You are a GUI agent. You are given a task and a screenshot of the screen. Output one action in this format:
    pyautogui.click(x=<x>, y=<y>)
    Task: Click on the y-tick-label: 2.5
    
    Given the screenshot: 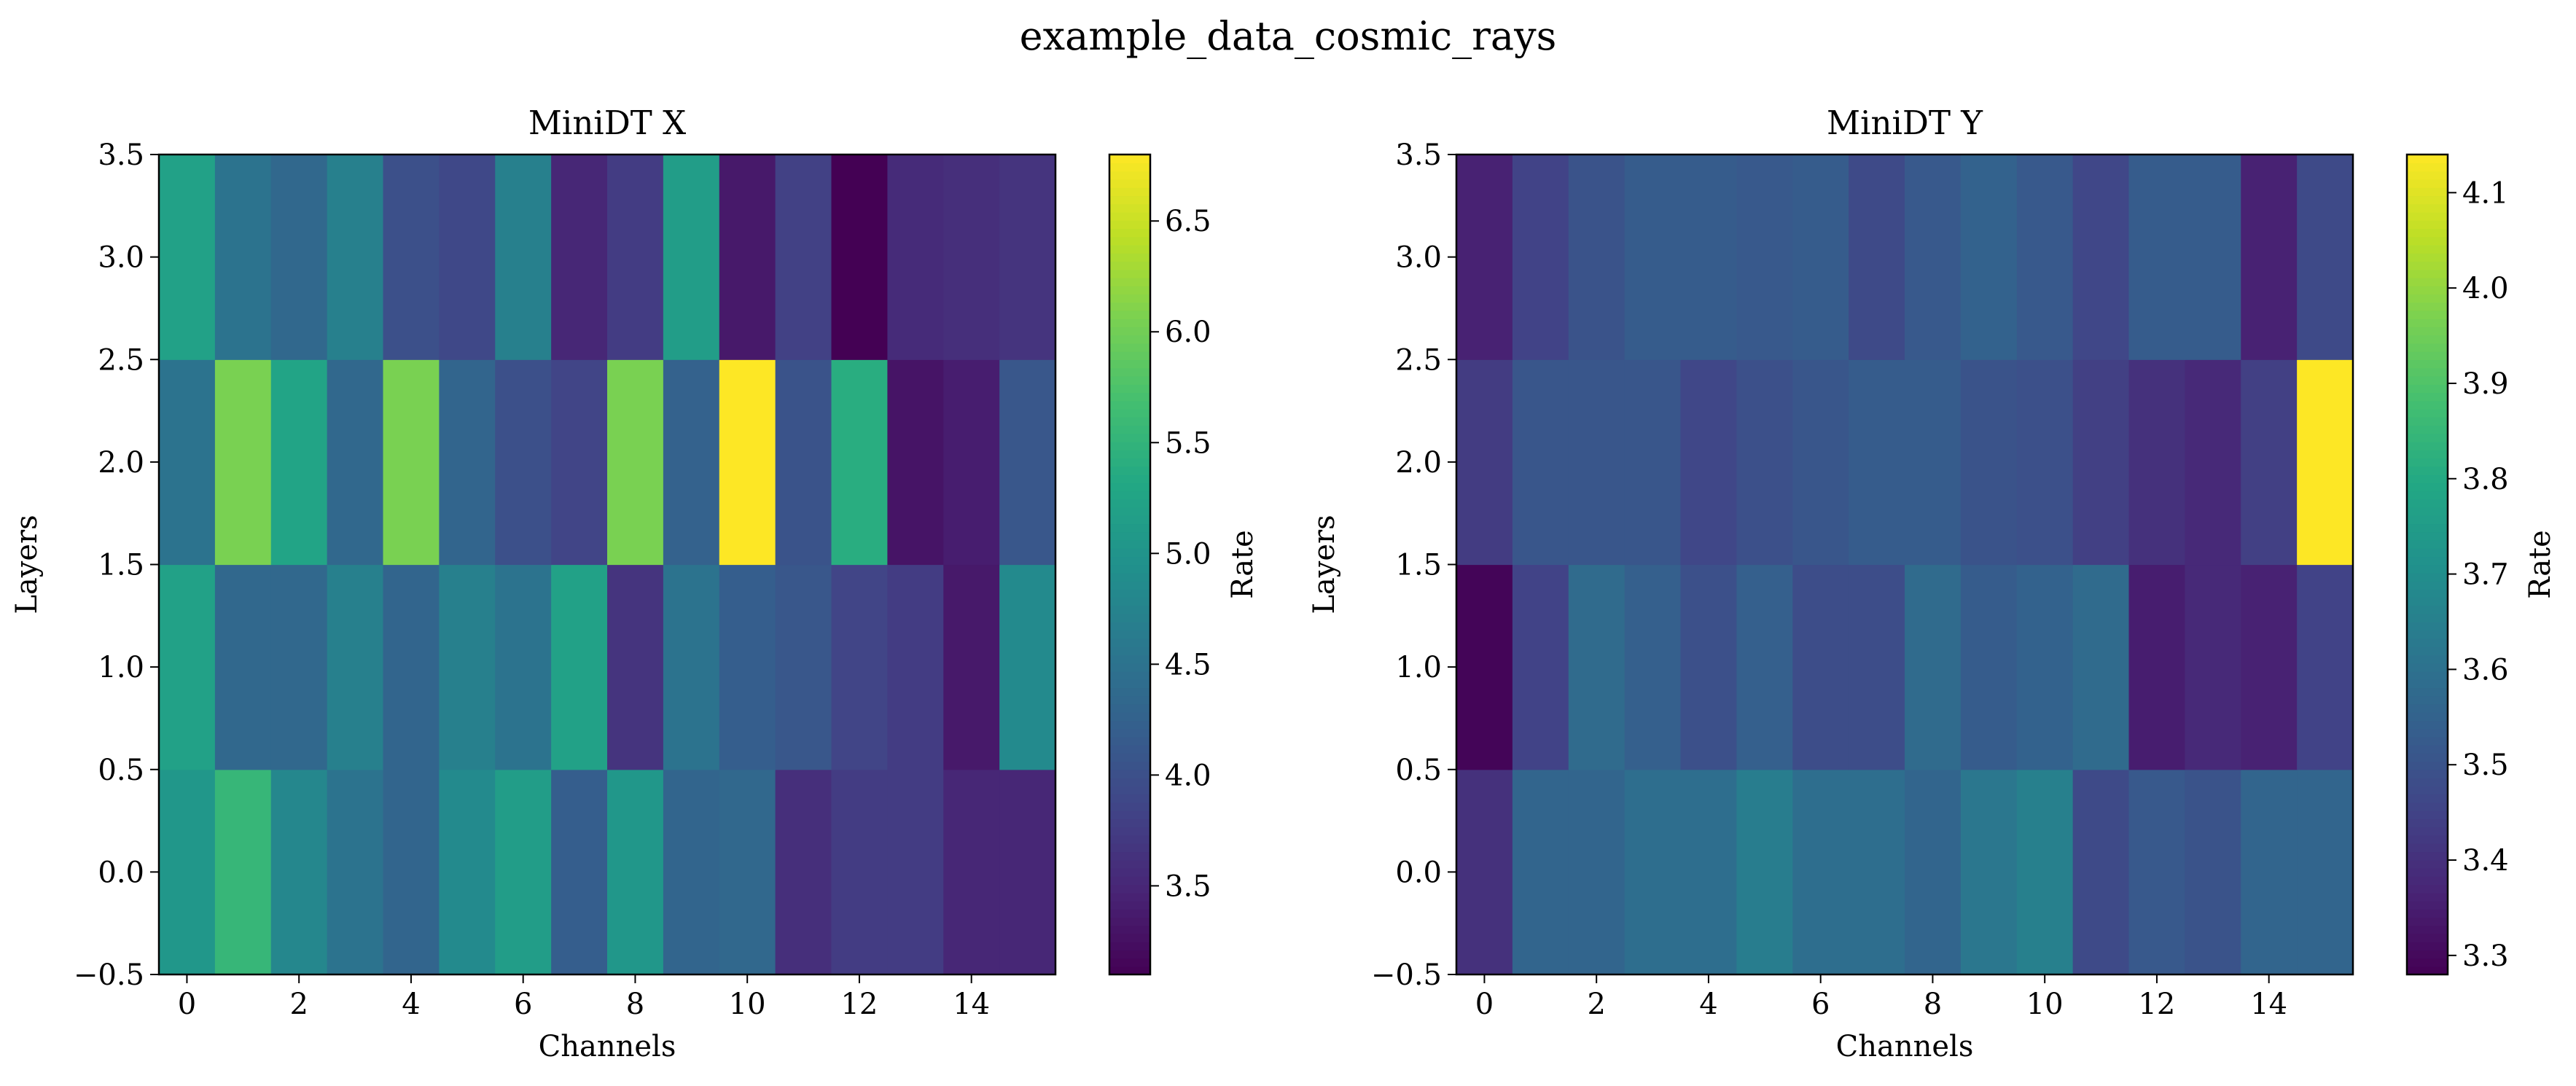 What is the action you would take?
    pyautogui.click(x=1418, y=360)
    